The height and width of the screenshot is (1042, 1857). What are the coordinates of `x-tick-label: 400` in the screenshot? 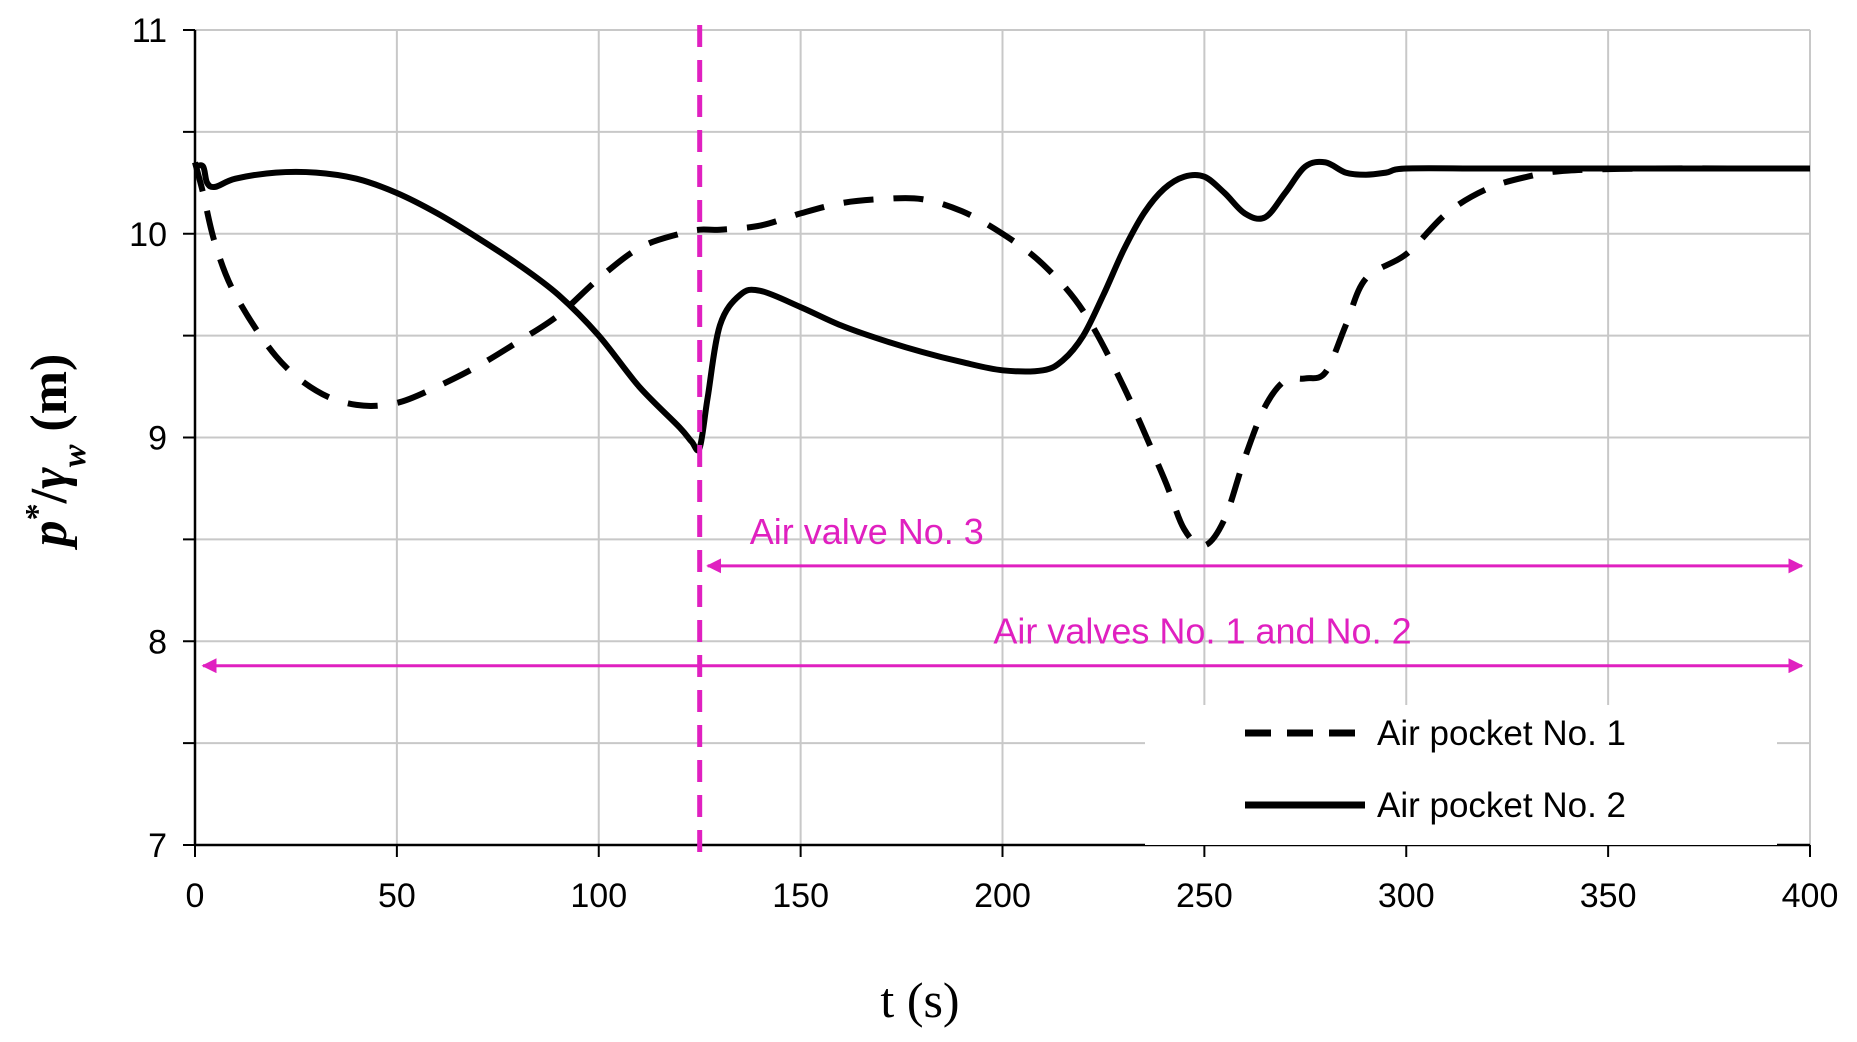 It's located at (1810, 896).